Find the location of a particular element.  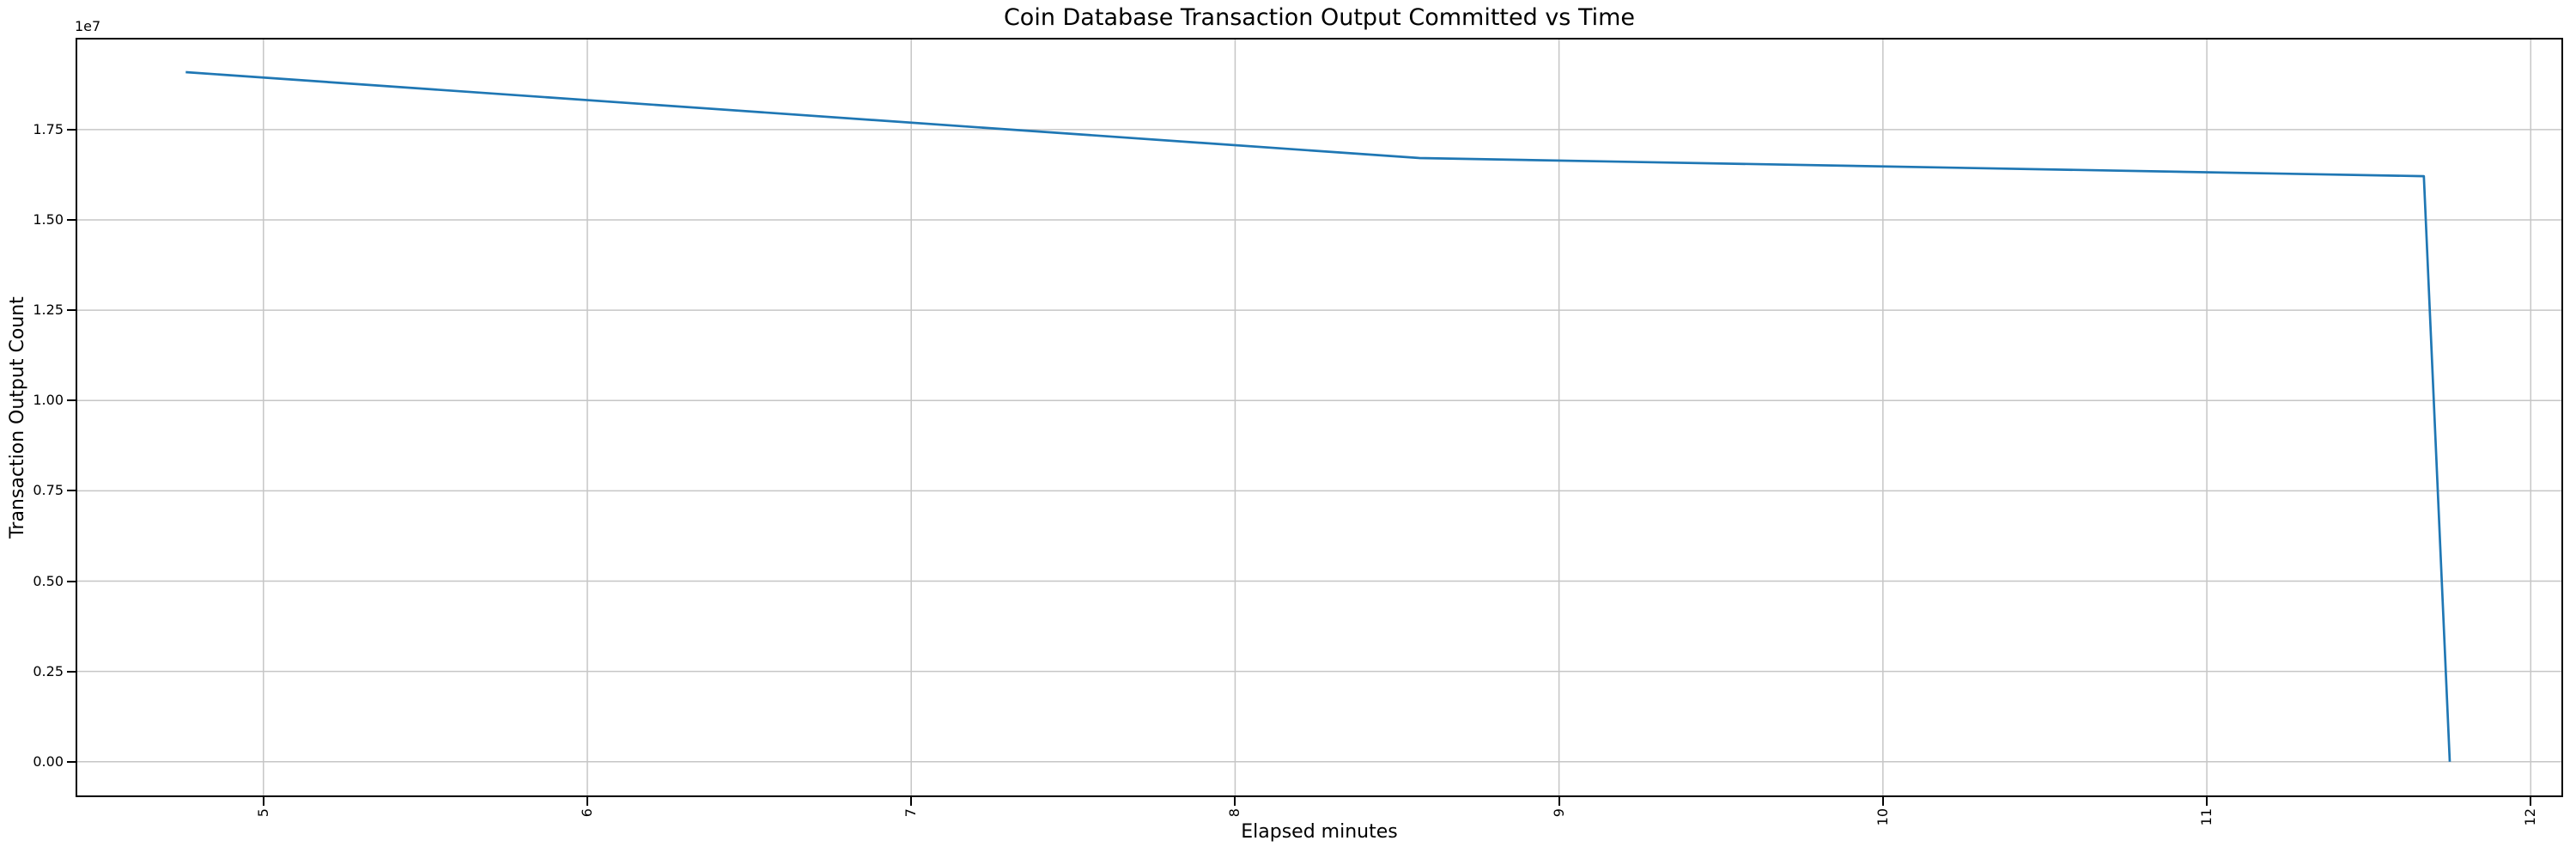

x-tick-label: 6 is located at coordinates (587, 813).